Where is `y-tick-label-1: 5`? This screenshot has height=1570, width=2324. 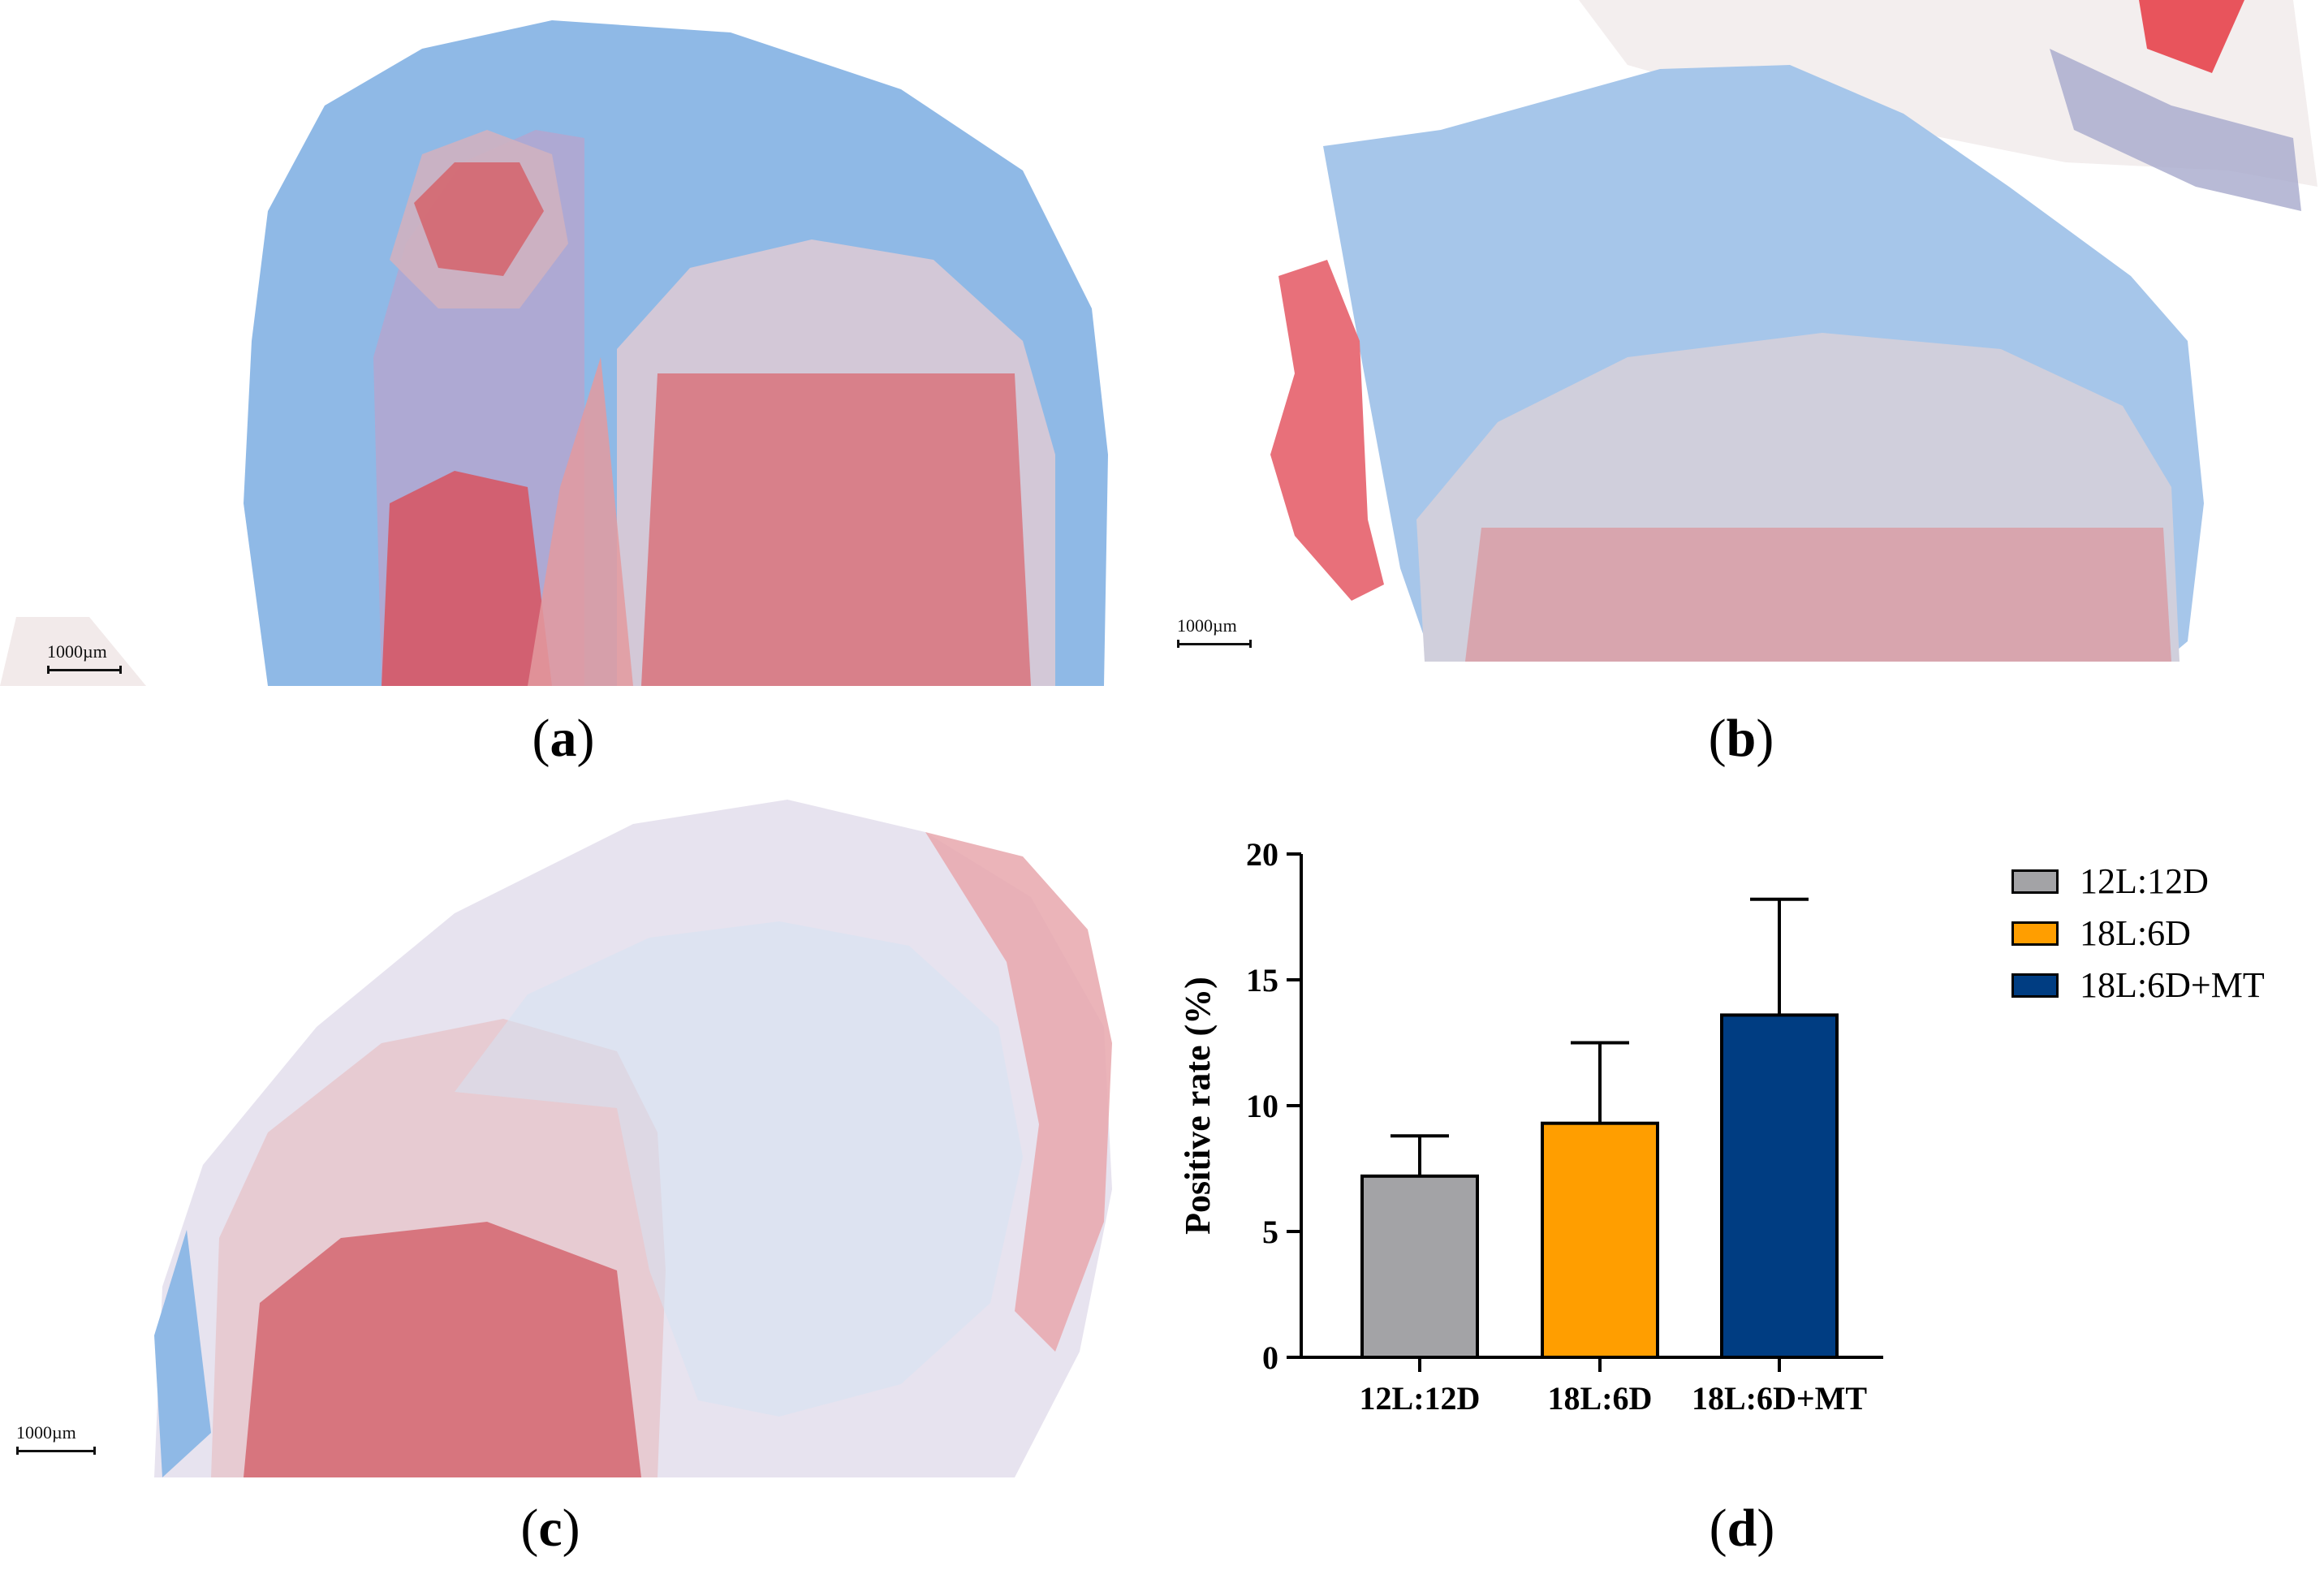 y-tick-label-1: 5 is located at coordinates (1270, 1232).